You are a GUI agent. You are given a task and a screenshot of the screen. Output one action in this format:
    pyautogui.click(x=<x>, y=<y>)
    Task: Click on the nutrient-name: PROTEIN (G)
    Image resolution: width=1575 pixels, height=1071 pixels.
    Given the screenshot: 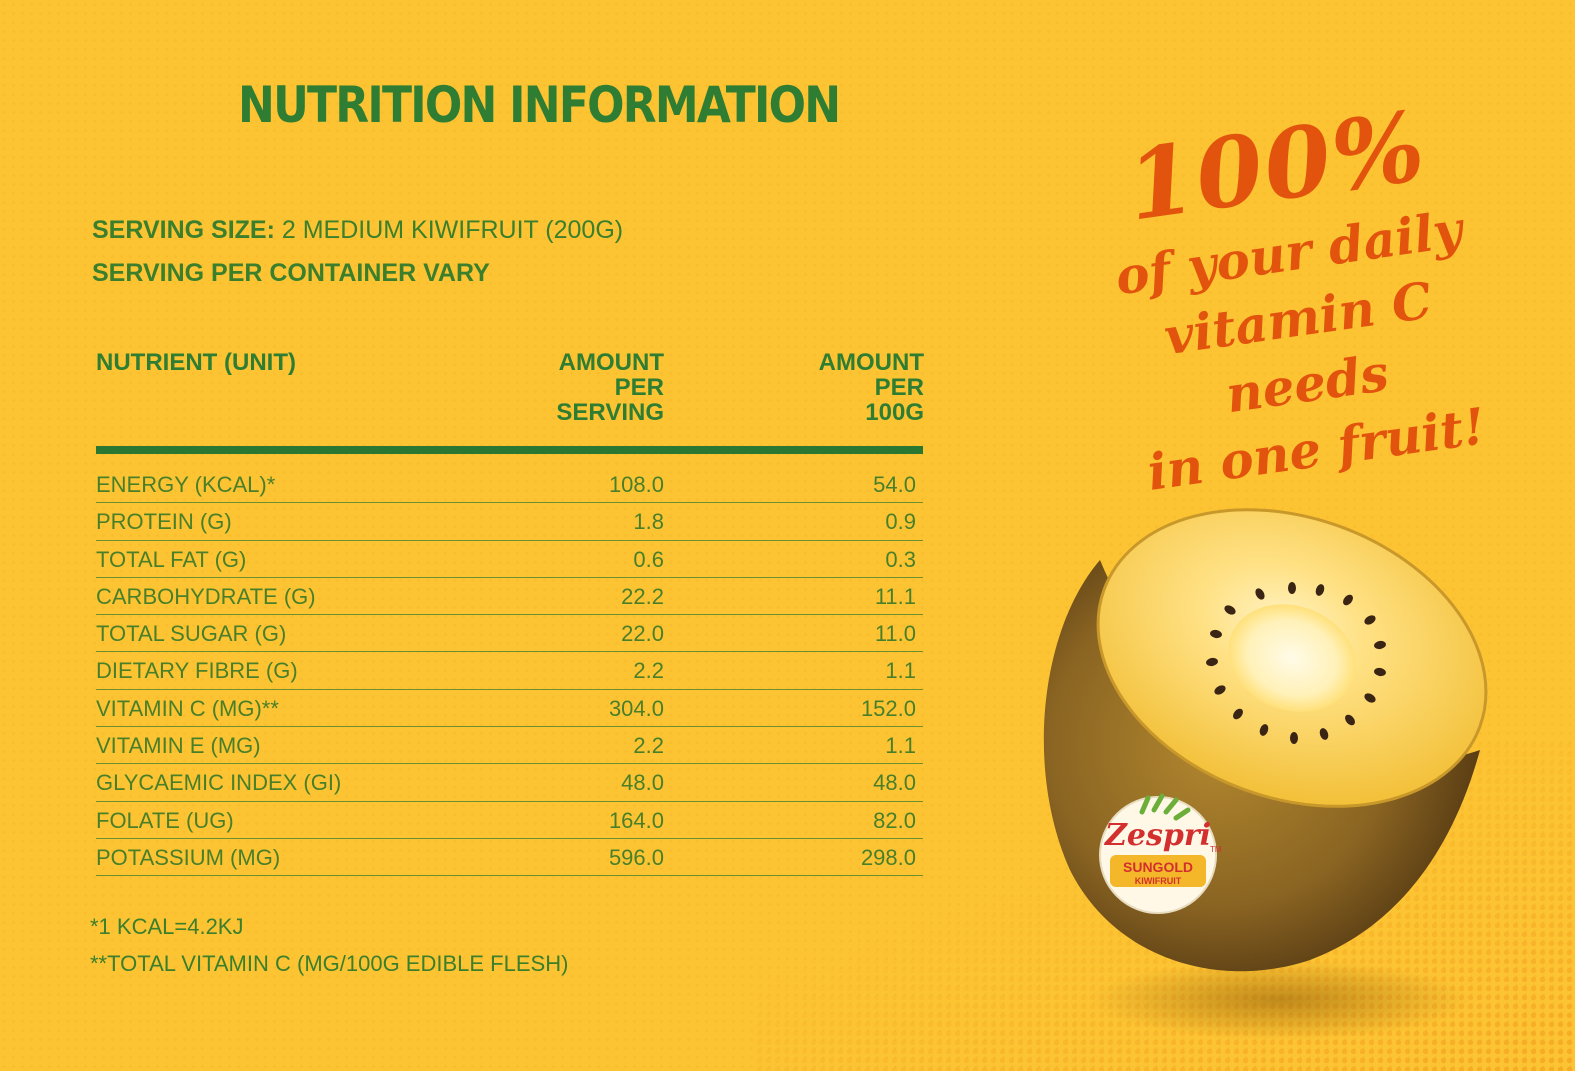 What is the action you would take?
    pyautogui.click(x=164, y=522)
    